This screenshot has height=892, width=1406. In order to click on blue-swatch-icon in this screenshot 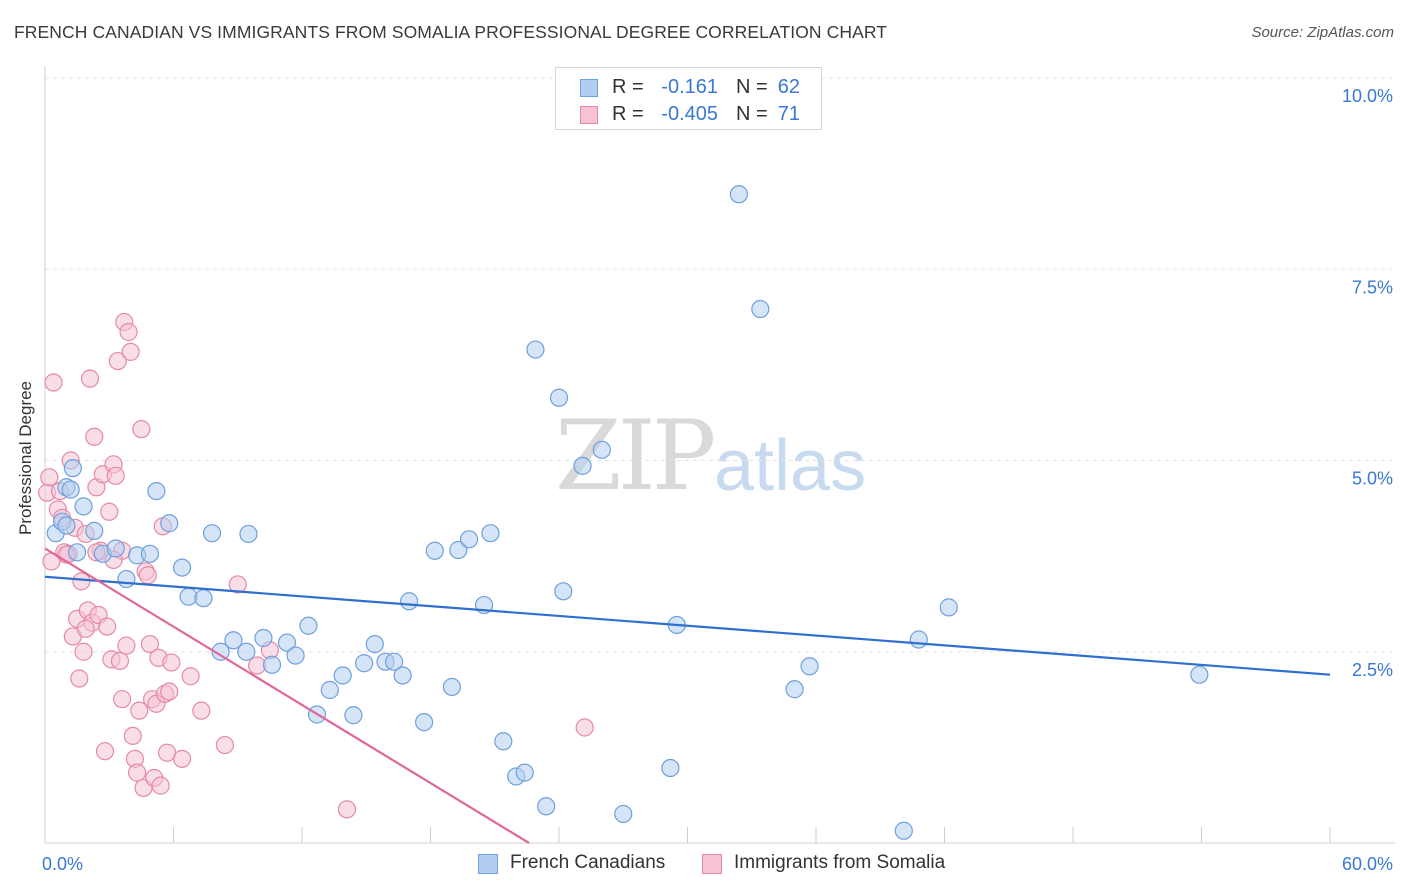, I will do `click(589, 88)`.